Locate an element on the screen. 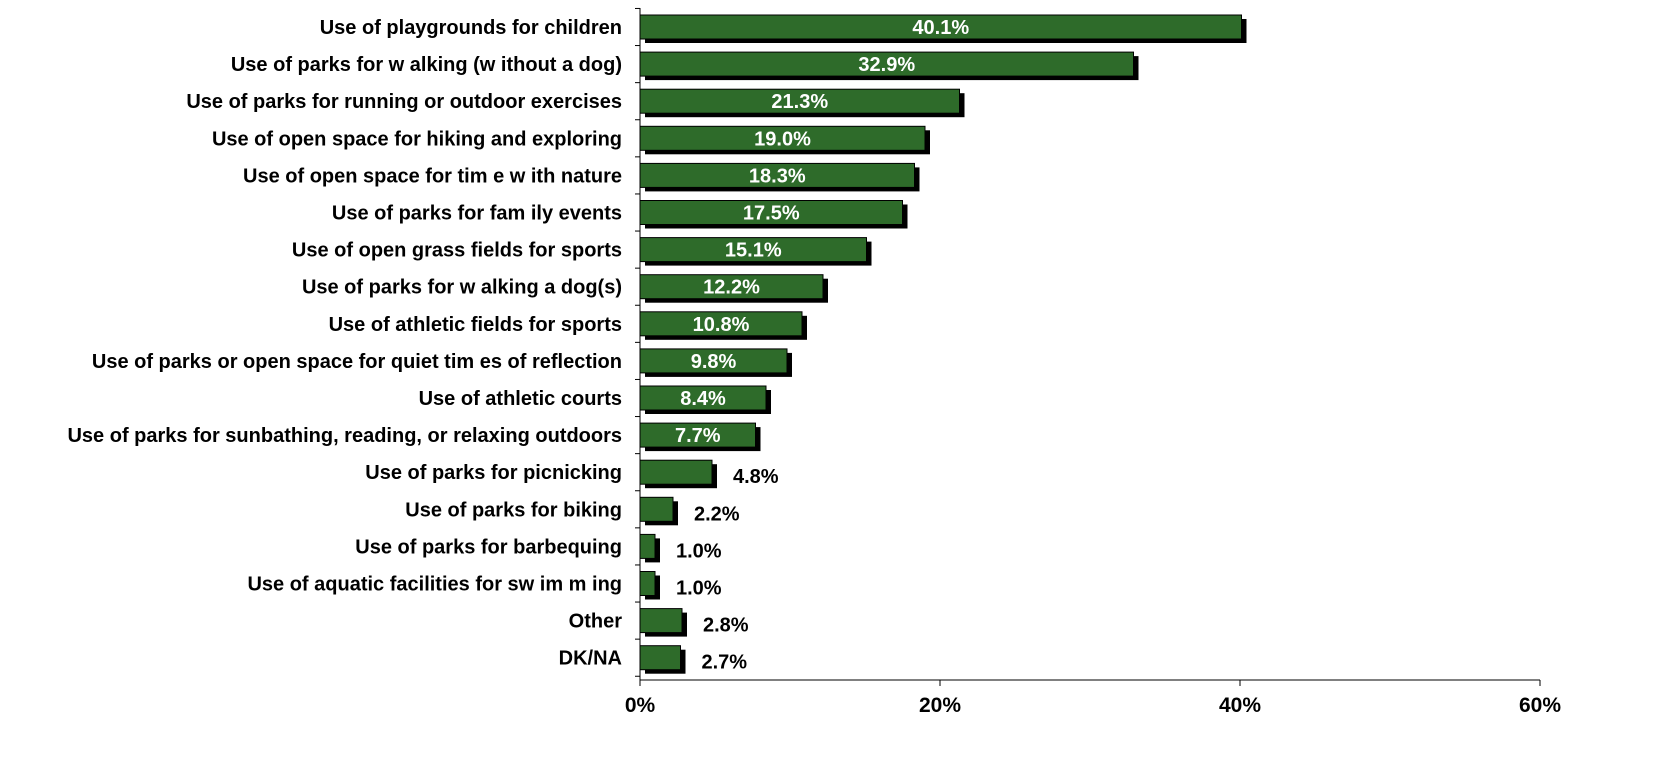  category-label: Use of parks for w alking a dog(s) is located at coordinates (462, 288).